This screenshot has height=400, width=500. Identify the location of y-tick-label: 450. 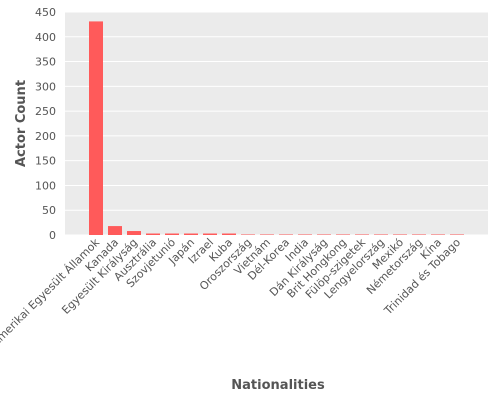
(45, 12).